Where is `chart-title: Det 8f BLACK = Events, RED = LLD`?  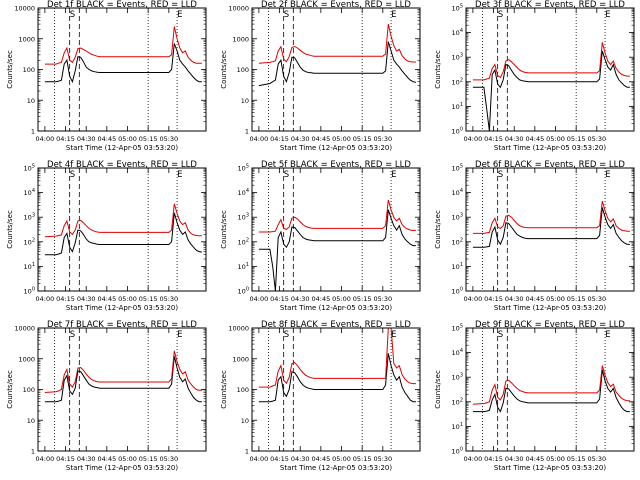 chart-title: Det 8f BLACK = Events, RED = LLD is located at coordinates (336, 325).